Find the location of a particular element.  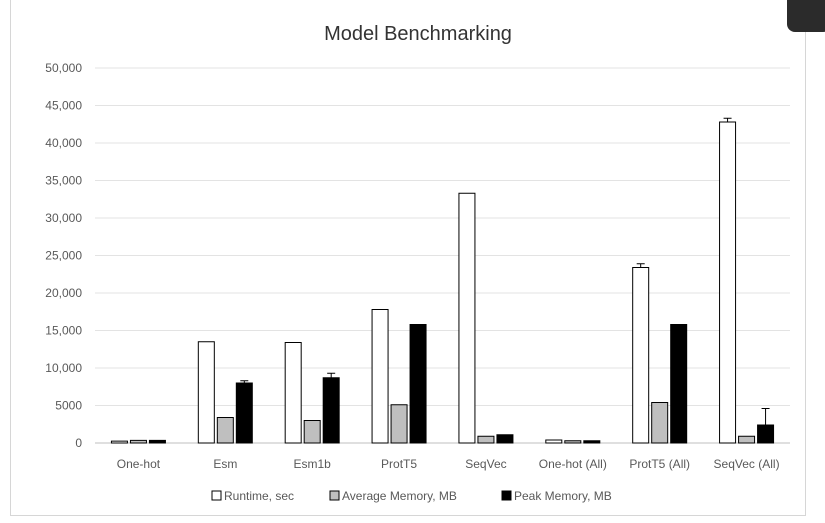

x-tick-label: One-hot is located at coordinates (139, 464).